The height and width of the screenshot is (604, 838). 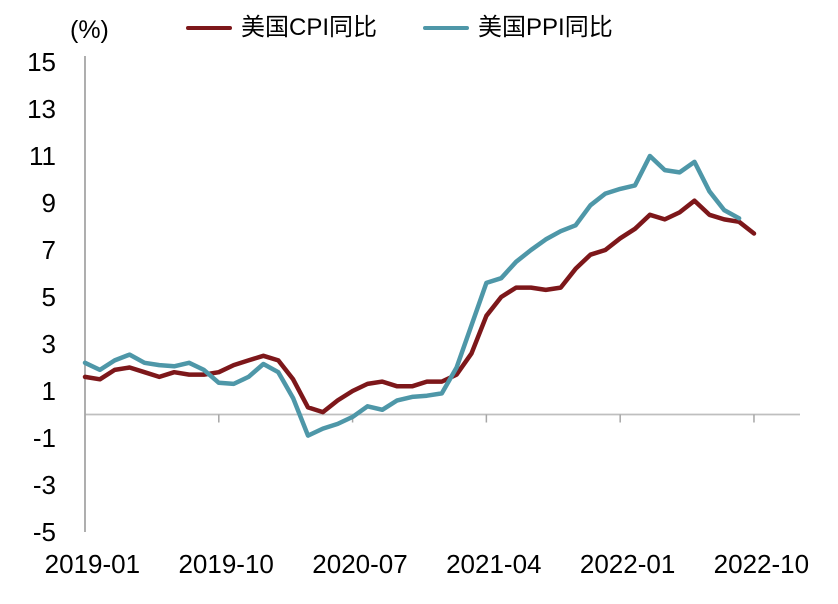 I want to click on y-tick-label: 9, so click(x=48, y=203).